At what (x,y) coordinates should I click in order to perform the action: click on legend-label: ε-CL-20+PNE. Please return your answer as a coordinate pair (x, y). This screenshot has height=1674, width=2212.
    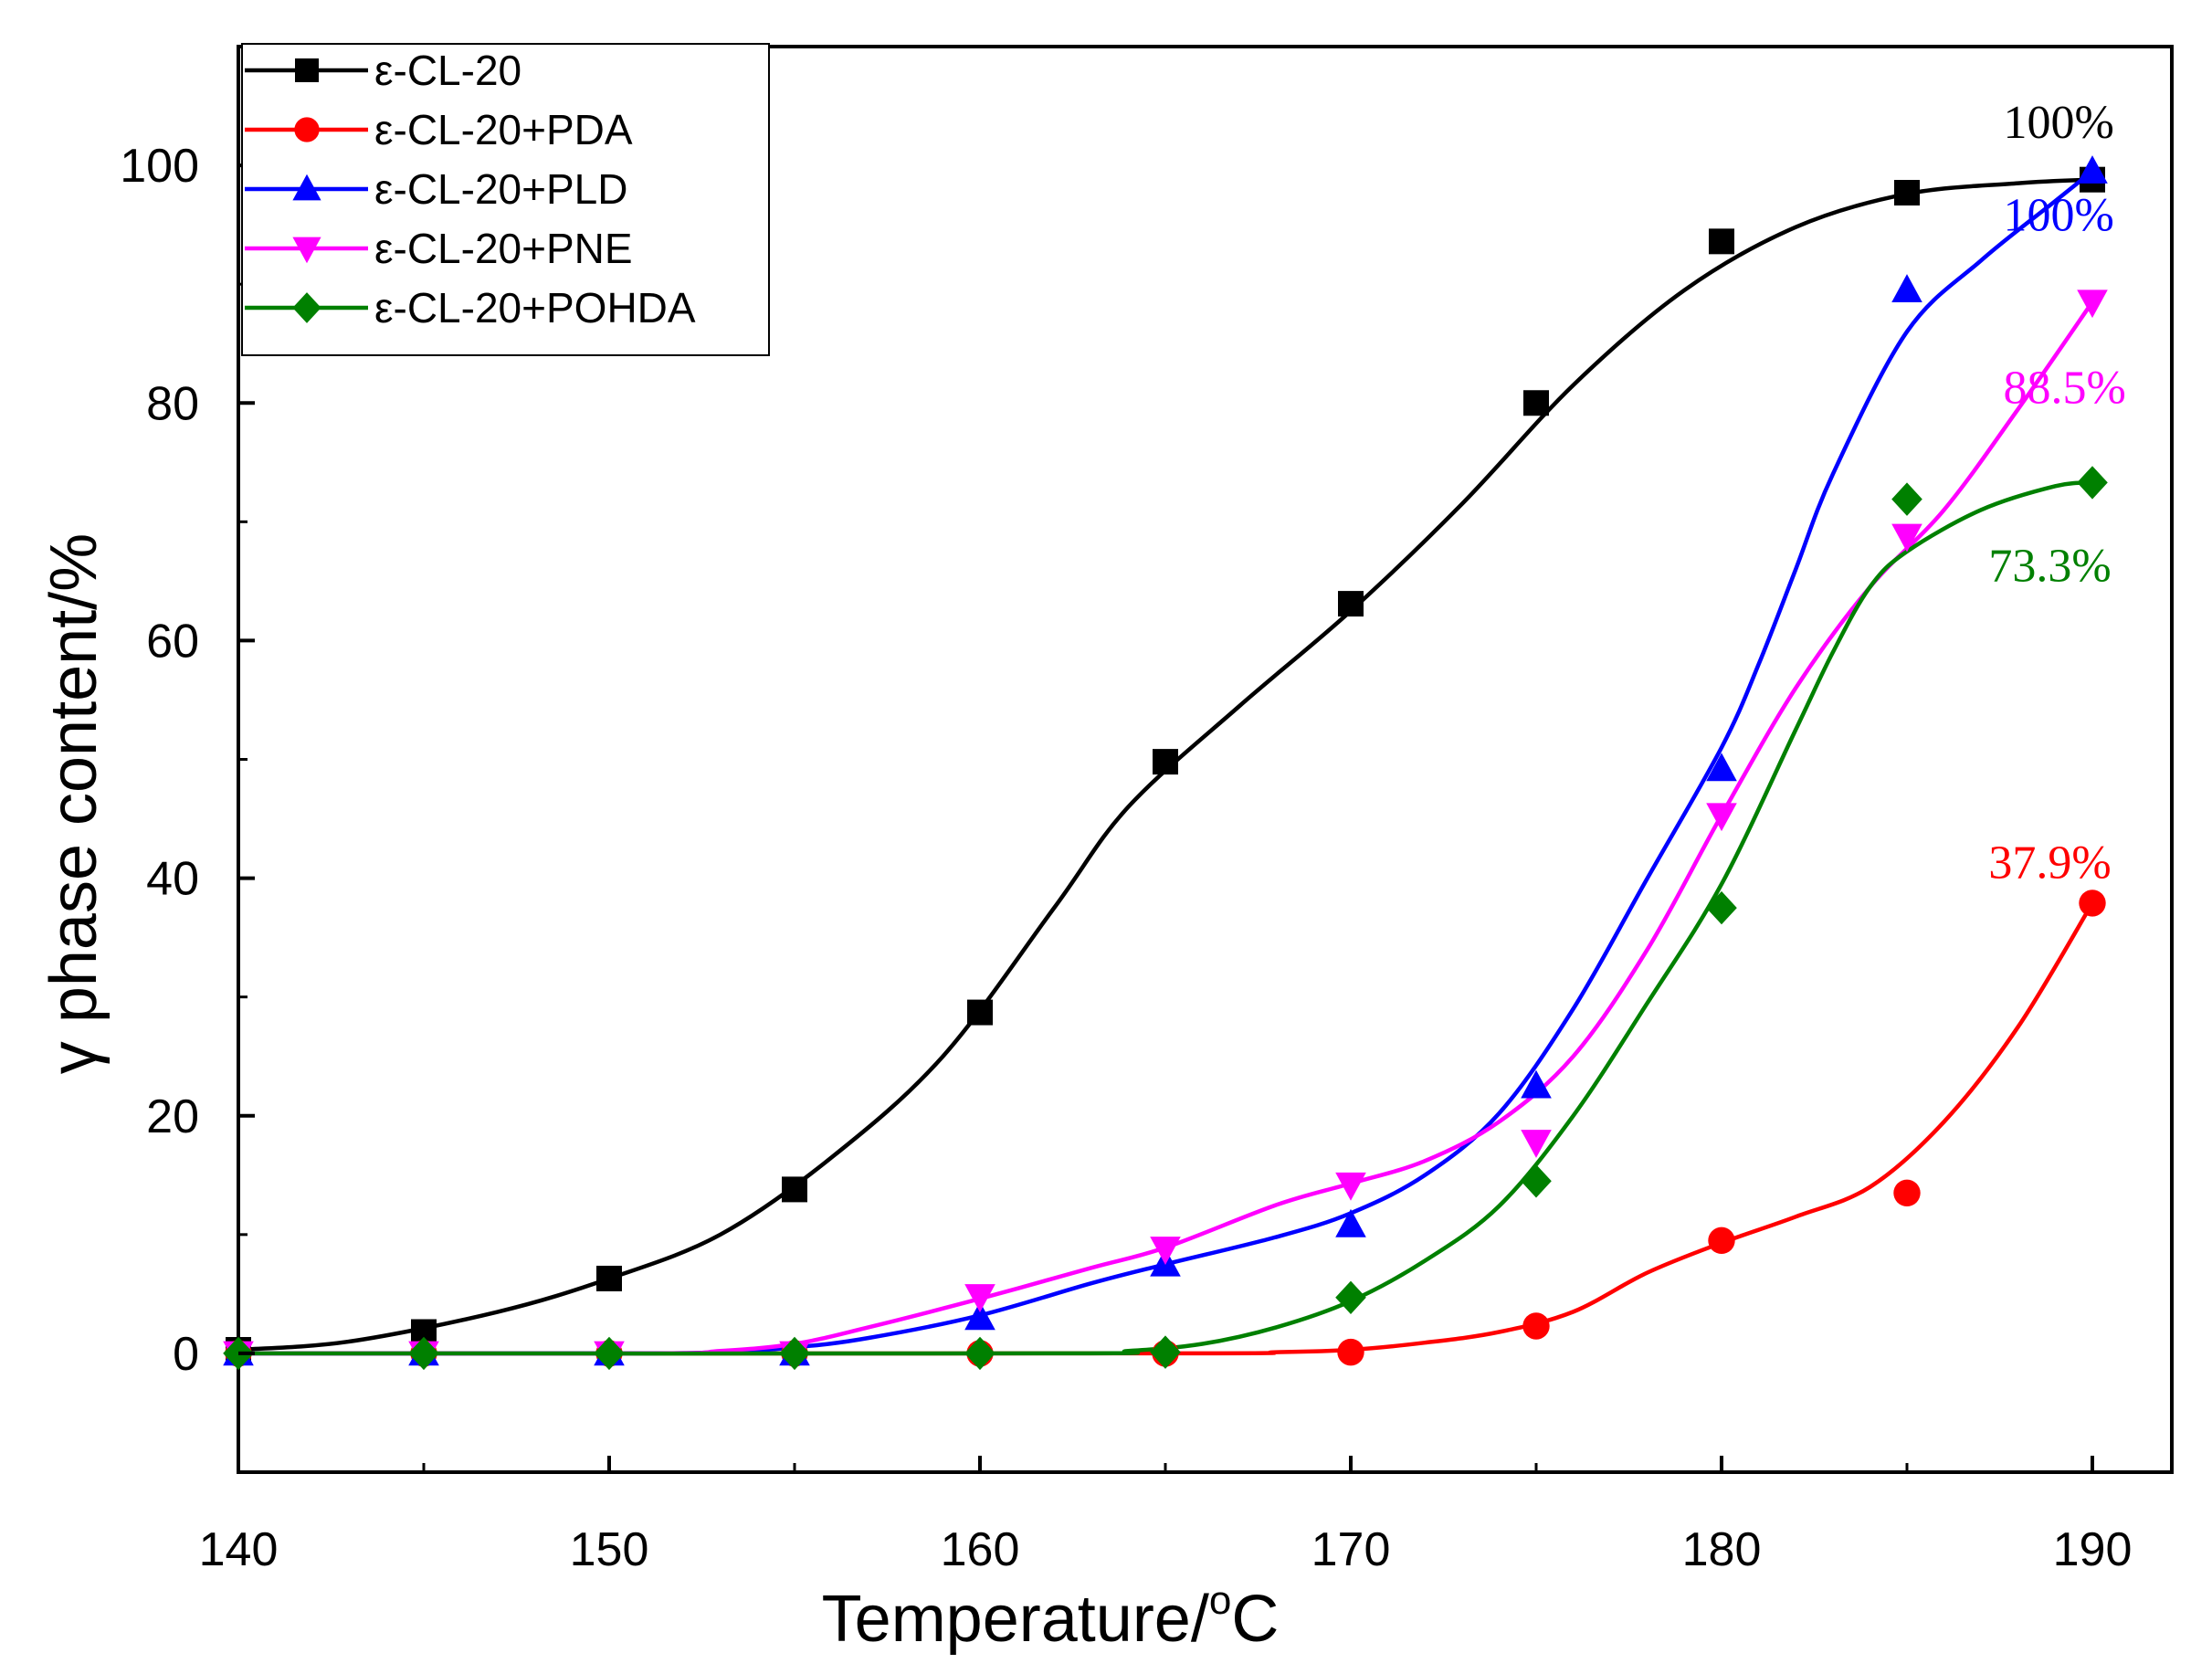
    Looking at the image, I should click on (503, 249).